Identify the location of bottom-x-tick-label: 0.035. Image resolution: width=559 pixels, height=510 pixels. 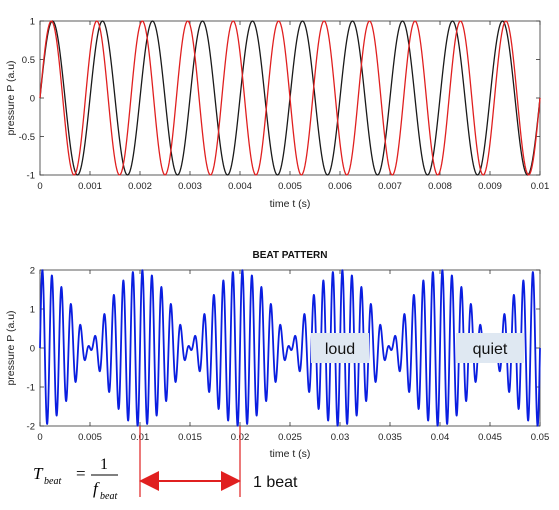
(390, 437).